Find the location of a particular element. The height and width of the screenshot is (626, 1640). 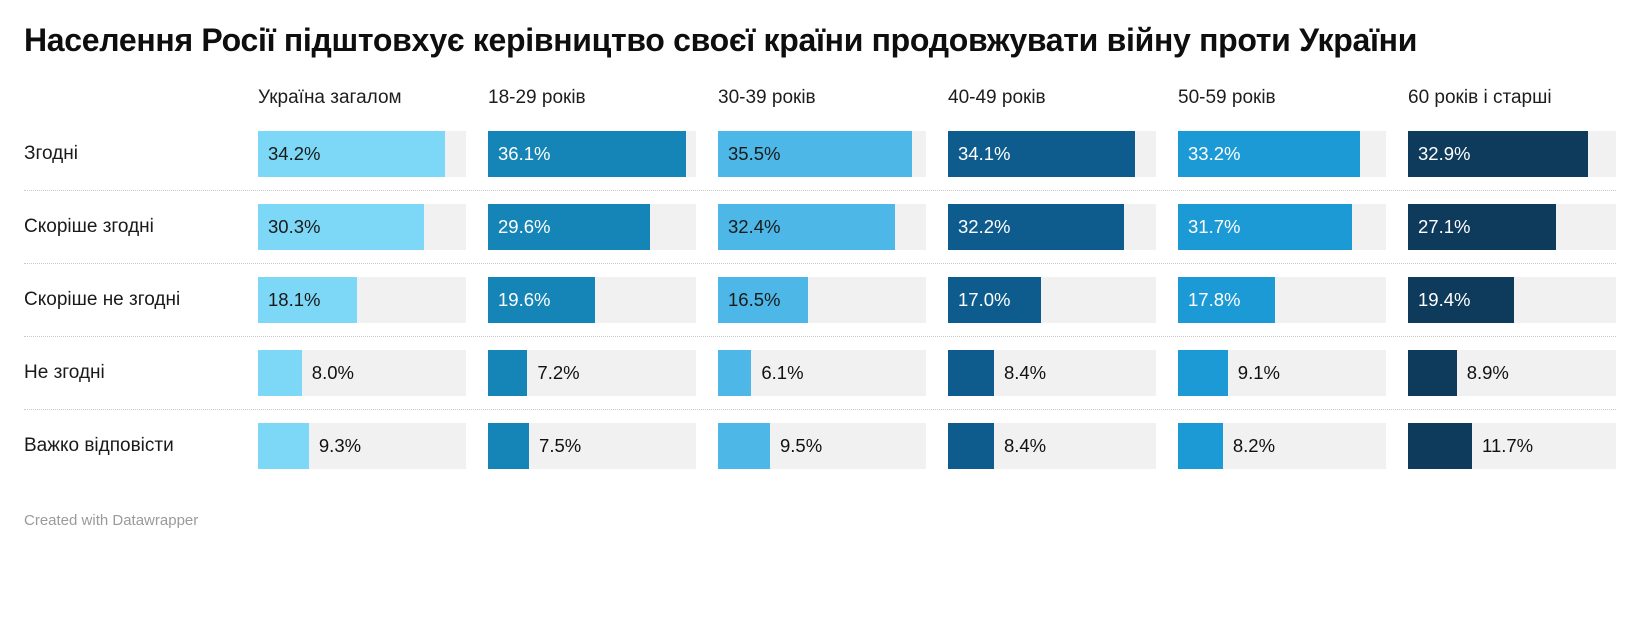

bar: 32.9% is located at coordinates (1498, 153).